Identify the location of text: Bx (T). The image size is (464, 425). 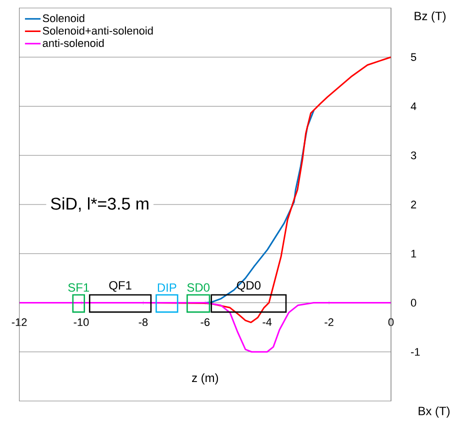
(434, 412).